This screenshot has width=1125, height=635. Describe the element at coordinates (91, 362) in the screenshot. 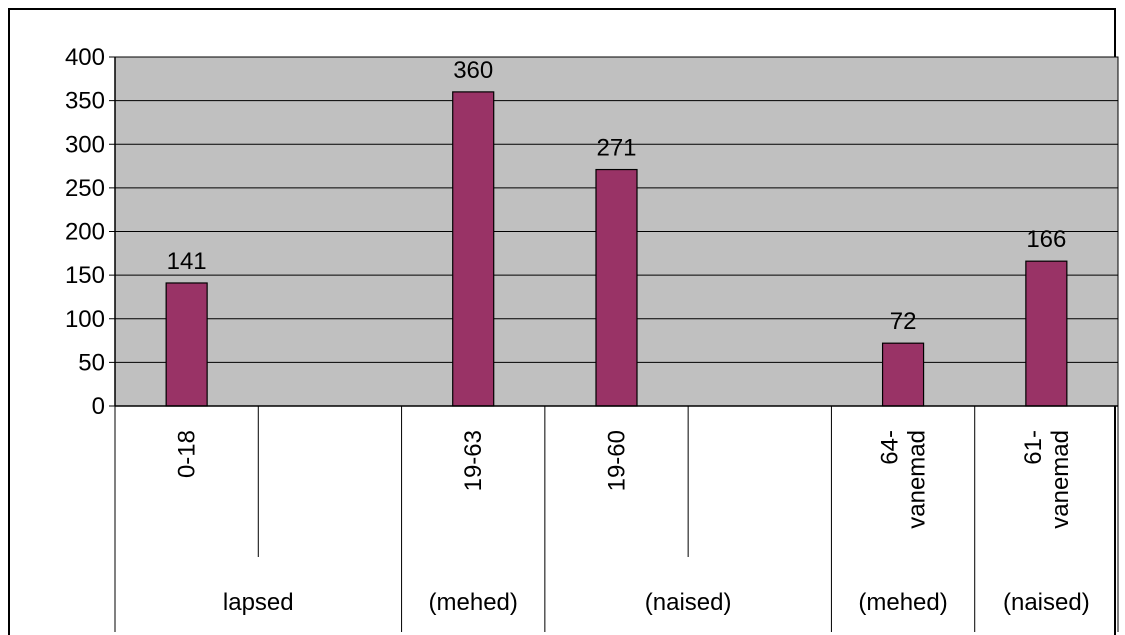

I see `y-tick-label: 50` at that location.